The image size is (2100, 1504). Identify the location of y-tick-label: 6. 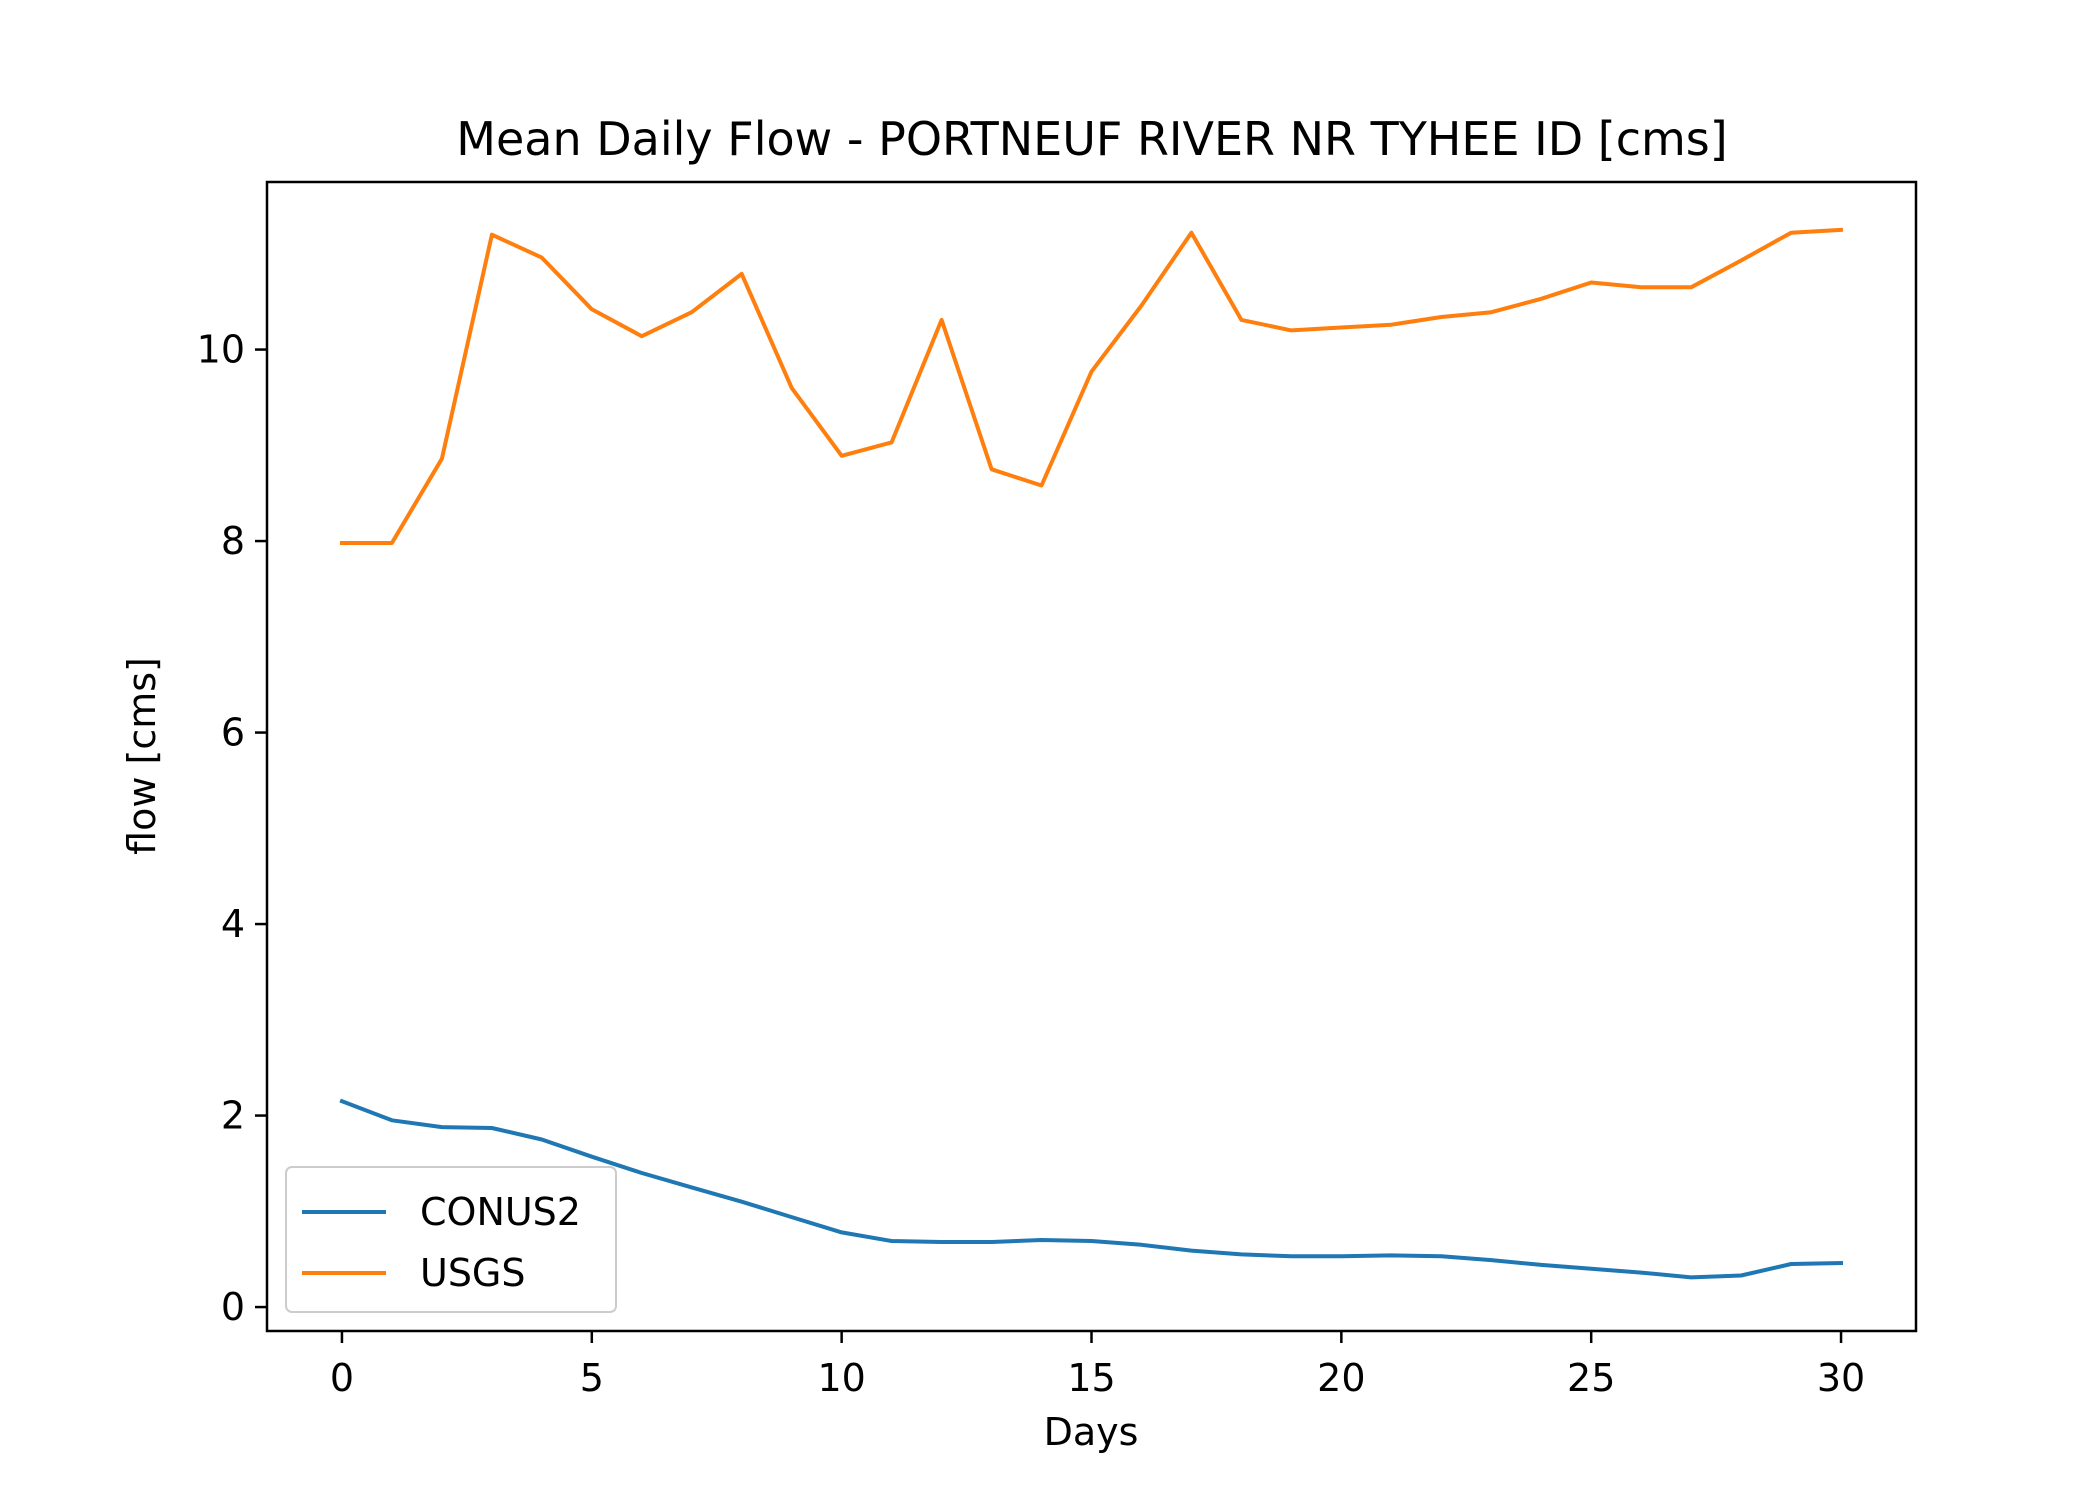
(233, 733).